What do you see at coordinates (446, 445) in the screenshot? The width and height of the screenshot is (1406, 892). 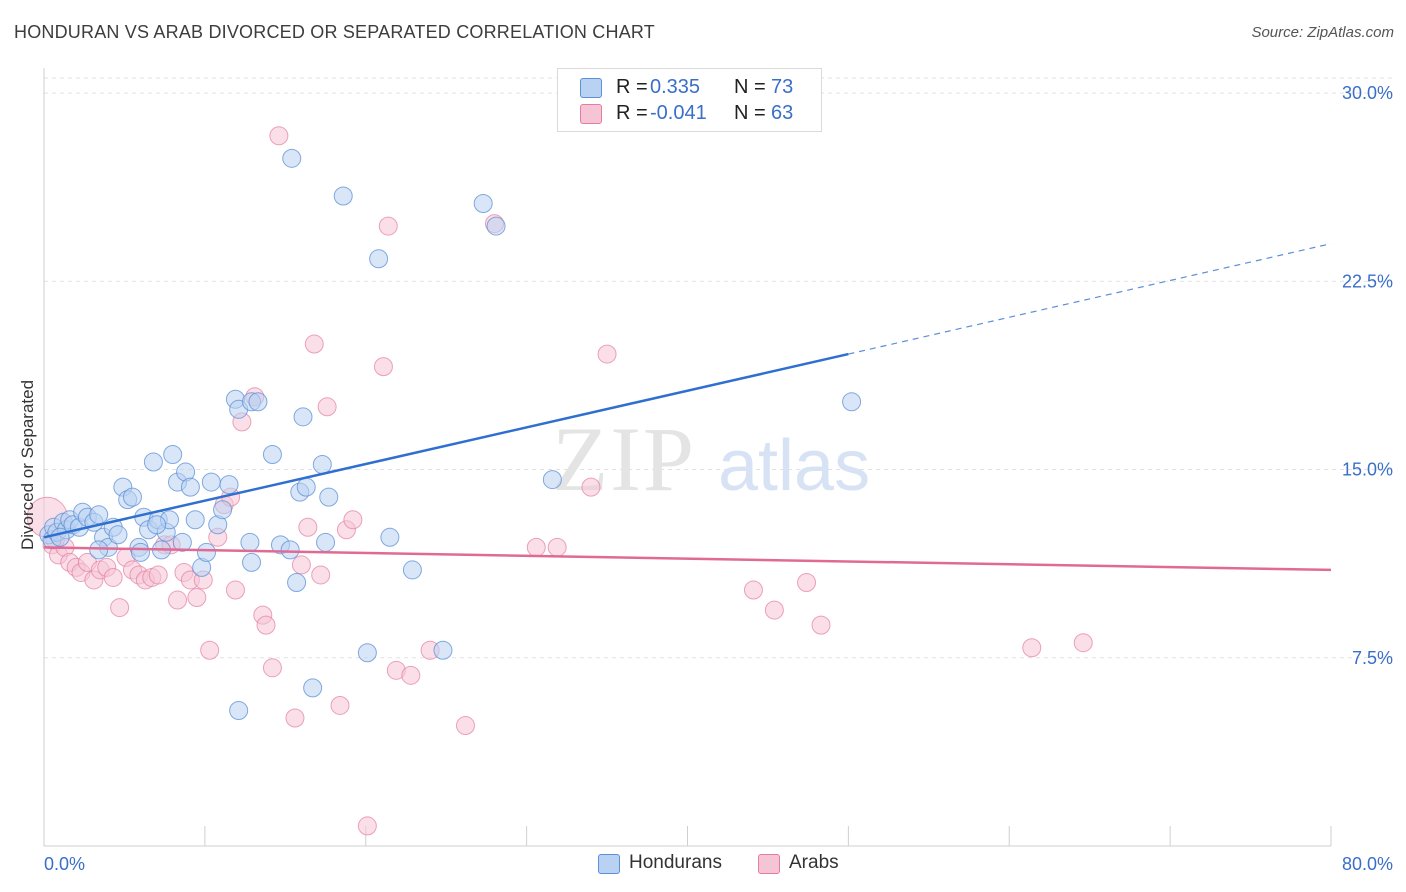 I see `hondurans-trend-line` at bounding box center [446, 445].